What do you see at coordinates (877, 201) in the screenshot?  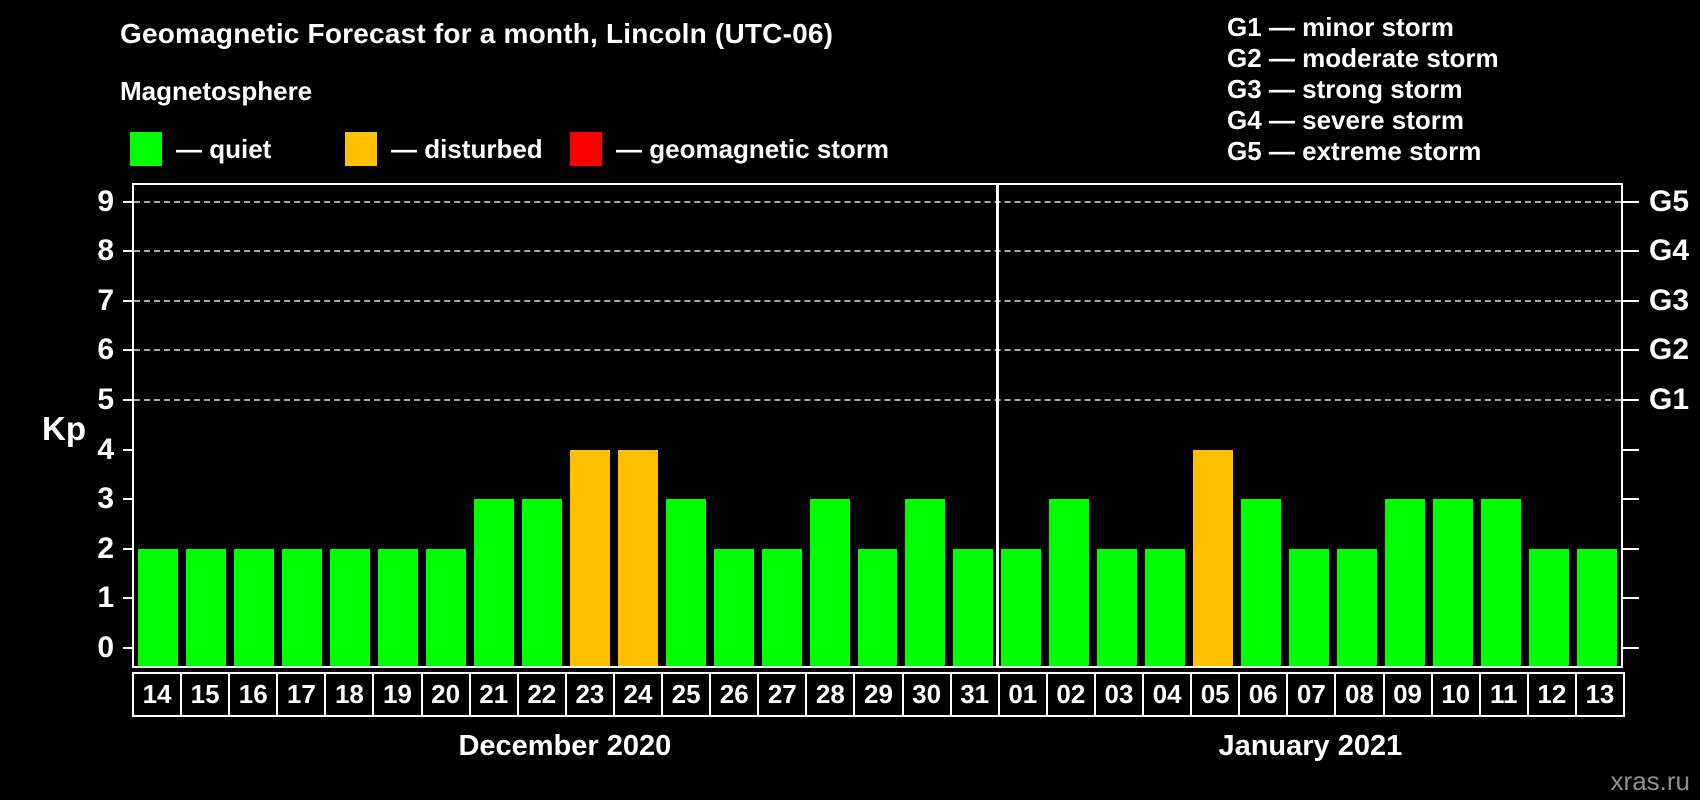 I see `gridline-kp9` at bounding box center [877, 201].